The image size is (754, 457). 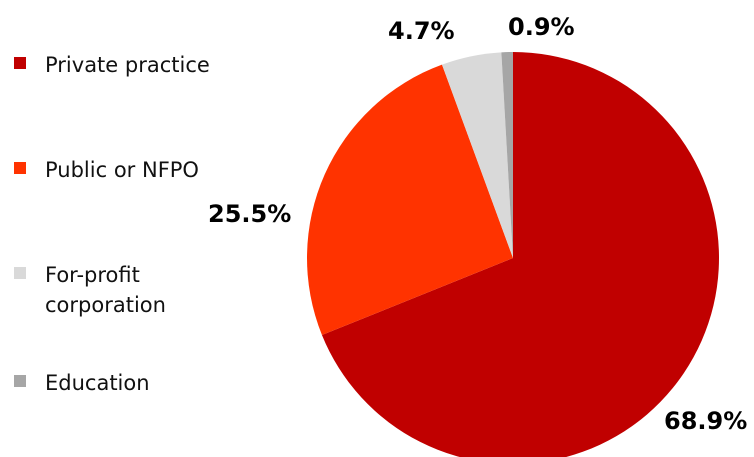 I want to click on value-label: 25.5%, so click(x=249, y=214).